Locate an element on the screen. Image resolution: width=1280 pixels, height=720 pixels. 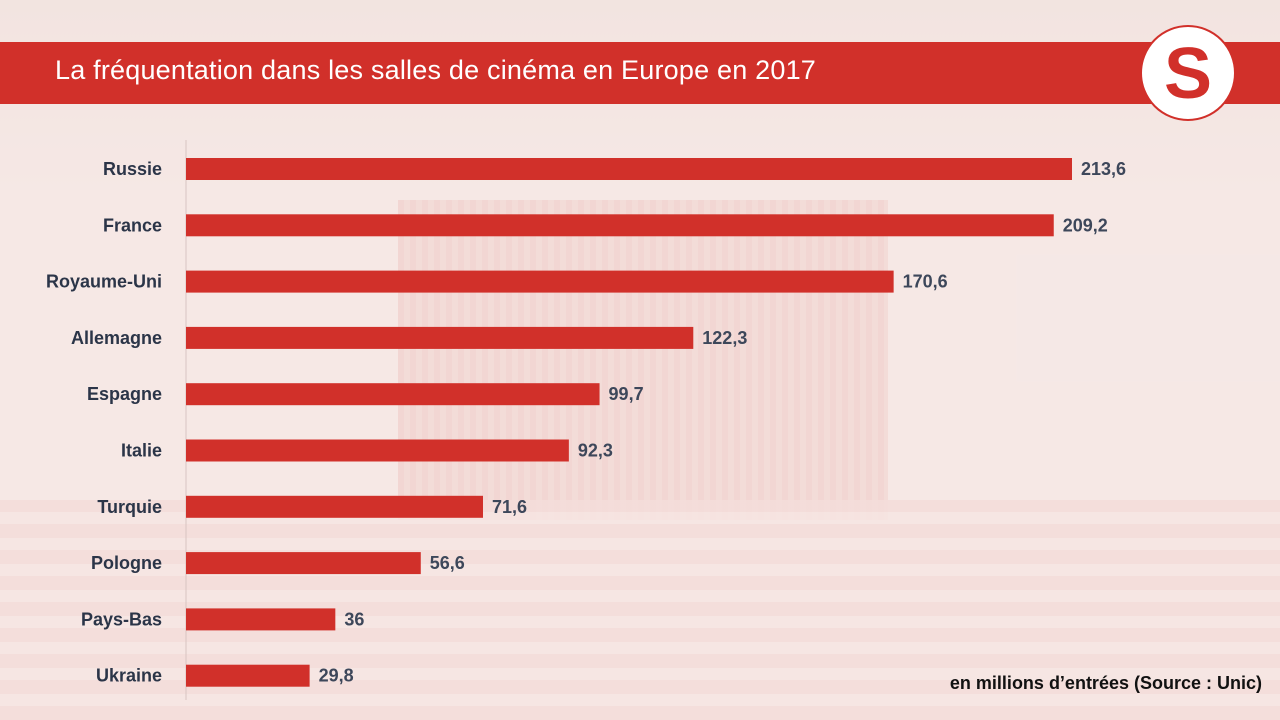
value-label-pays-bas: 36 is located at coordinates (354, 619).